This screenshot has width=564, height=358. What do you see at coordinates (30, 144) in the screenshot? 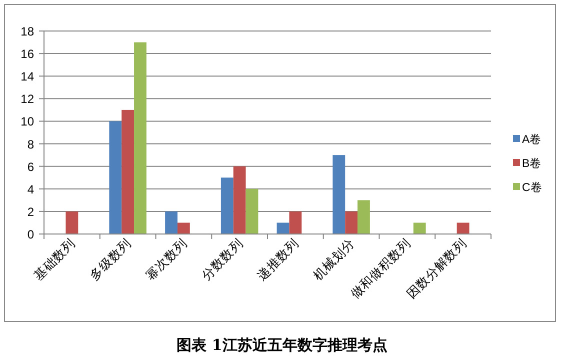
I see `y-tick-label: 8` at bounding box center [30, 144].